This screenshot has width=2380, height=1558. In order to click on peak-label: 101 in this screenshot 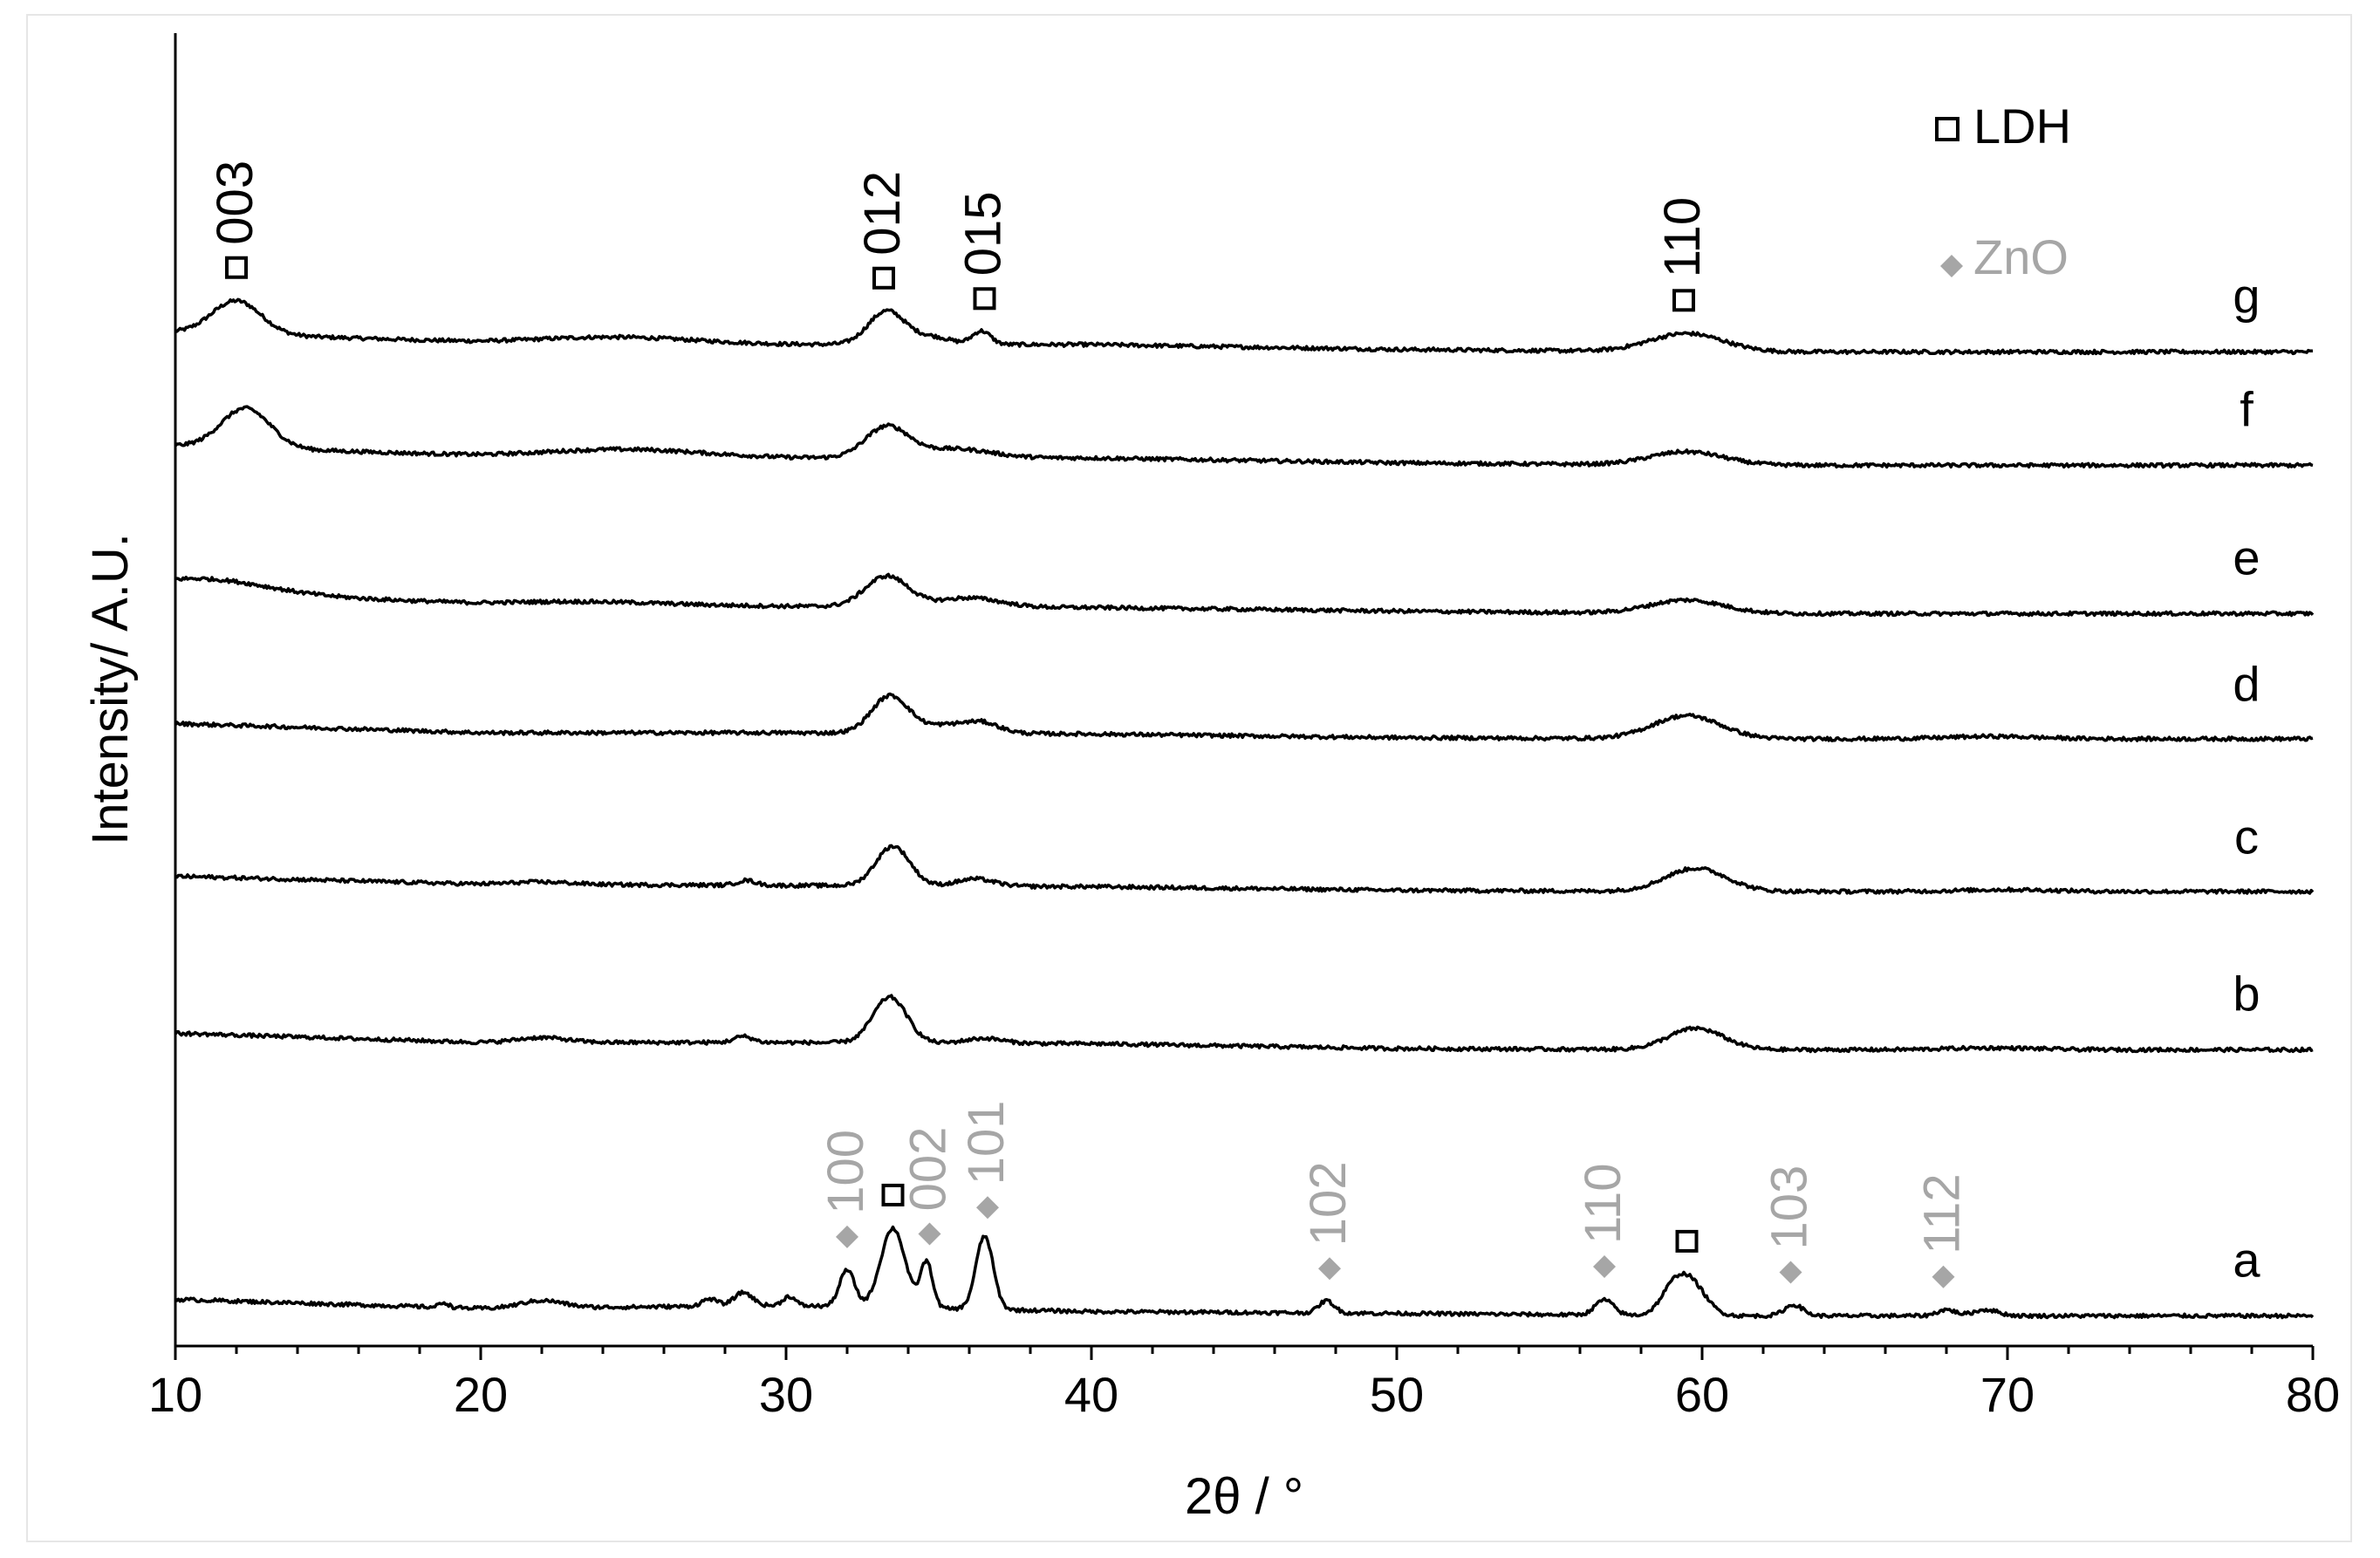, I will do `click(986, 1143)`.